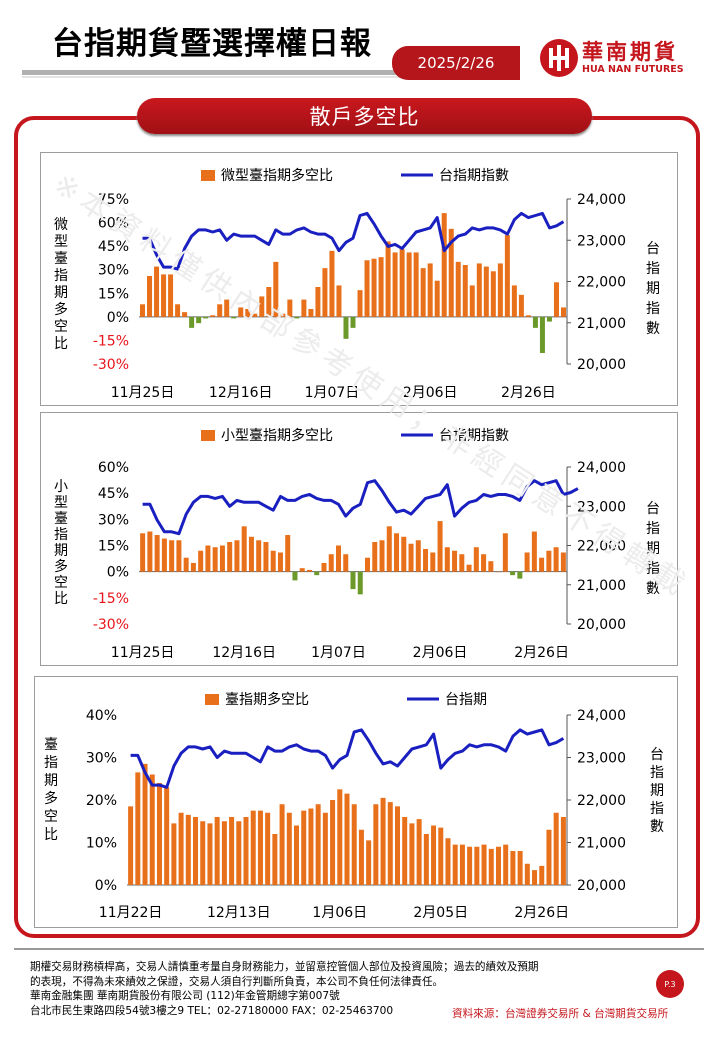 The width and height of the screenshot is (720, 1040). I want to click on x-tick-label: 1月07日, so click(338, 653).